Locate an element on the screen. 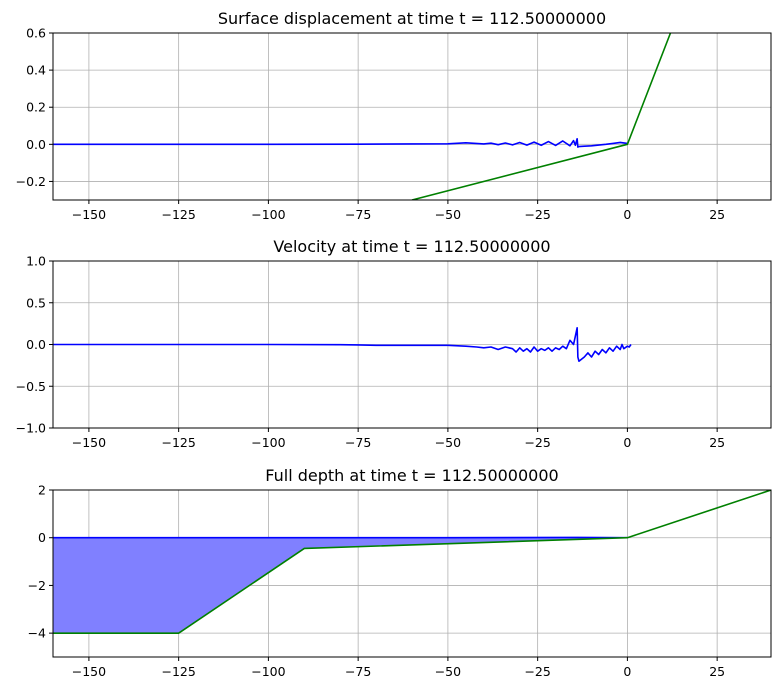  velocity-y-tick-label: 0.0 is located at coordinates (36, 344).